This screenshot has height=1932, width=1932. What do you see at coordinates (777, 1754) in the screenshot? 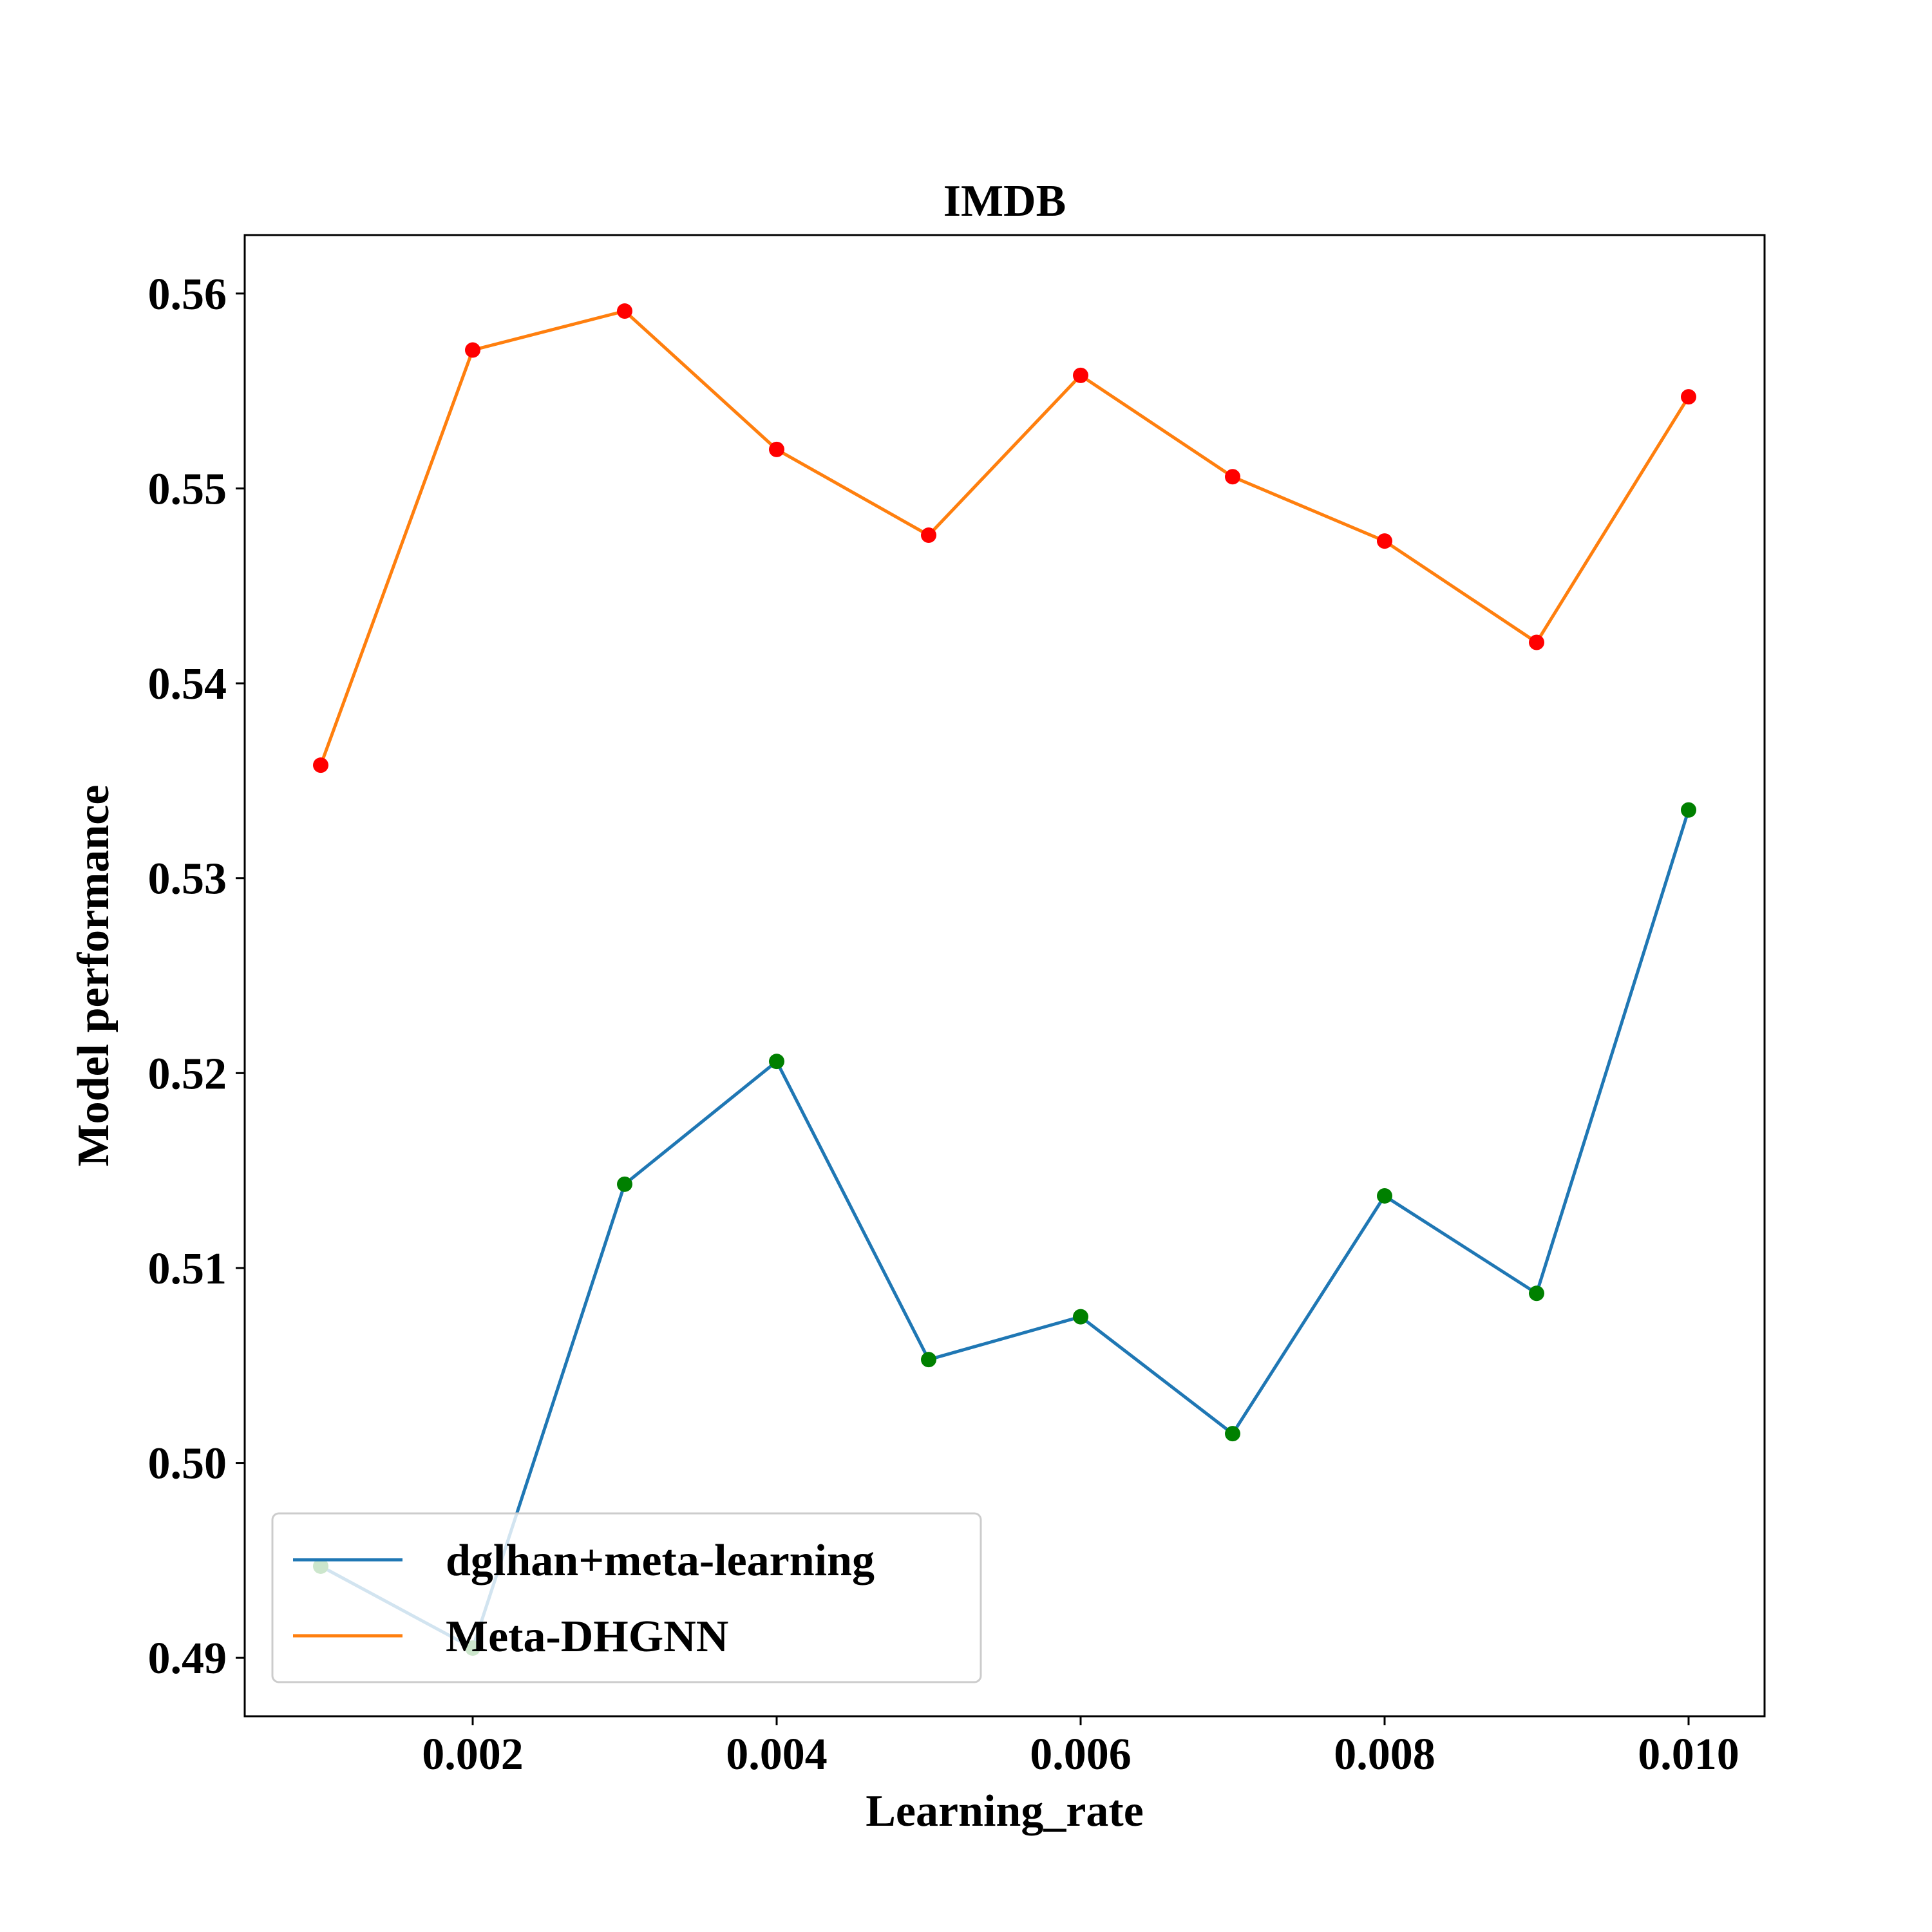
I see `x-tick-label: 0.004` at bounding box center [777, 1754].